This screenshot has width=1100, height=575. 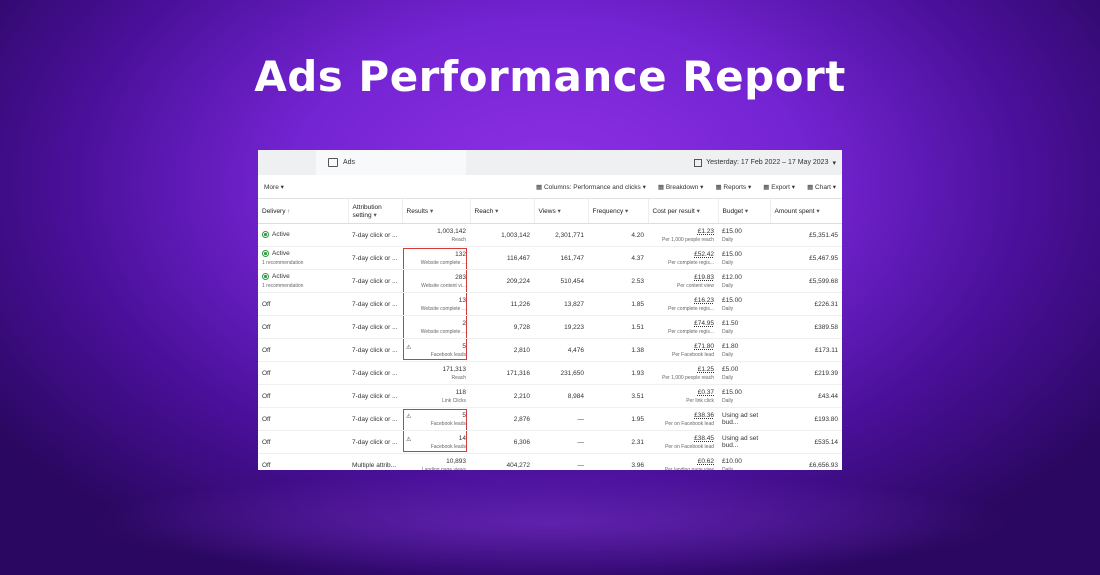 I want to click on cost-cell: £38.45 Per on Facebook lead, so click(x=683, y=442).